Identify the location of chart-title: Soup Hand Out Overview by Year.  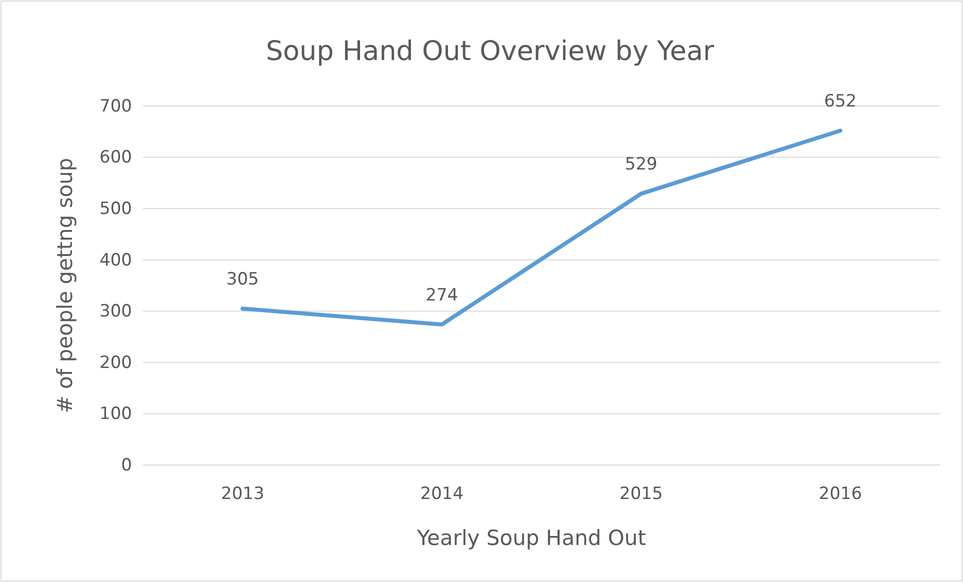
(491, 51).